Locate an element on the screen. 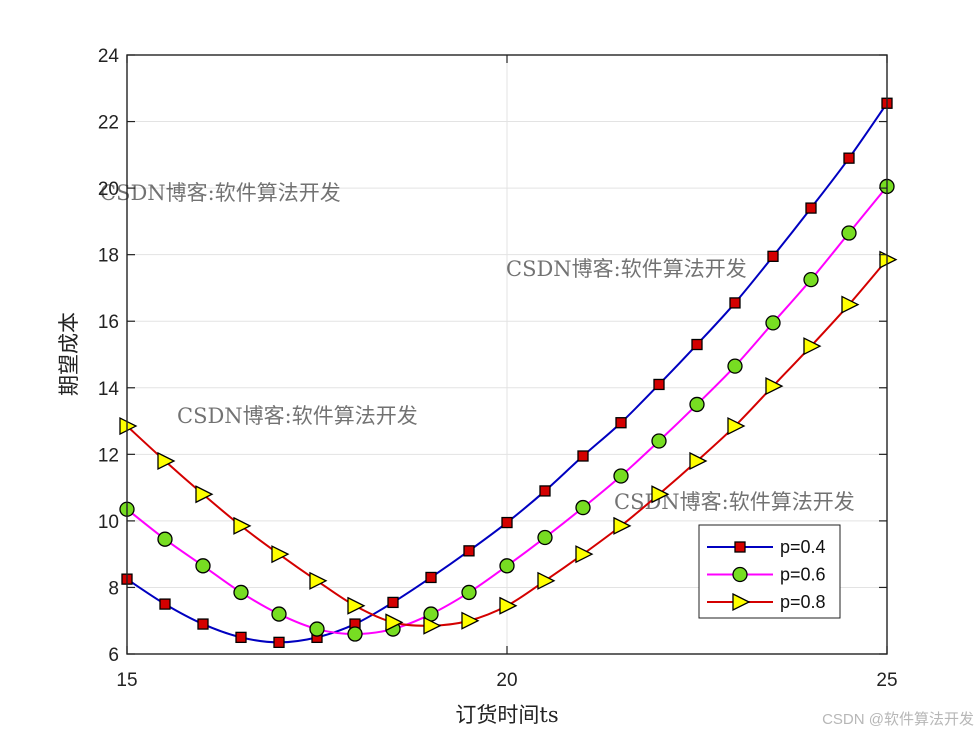  legend-label: p=0.8 is located at coordinates (803, 602).